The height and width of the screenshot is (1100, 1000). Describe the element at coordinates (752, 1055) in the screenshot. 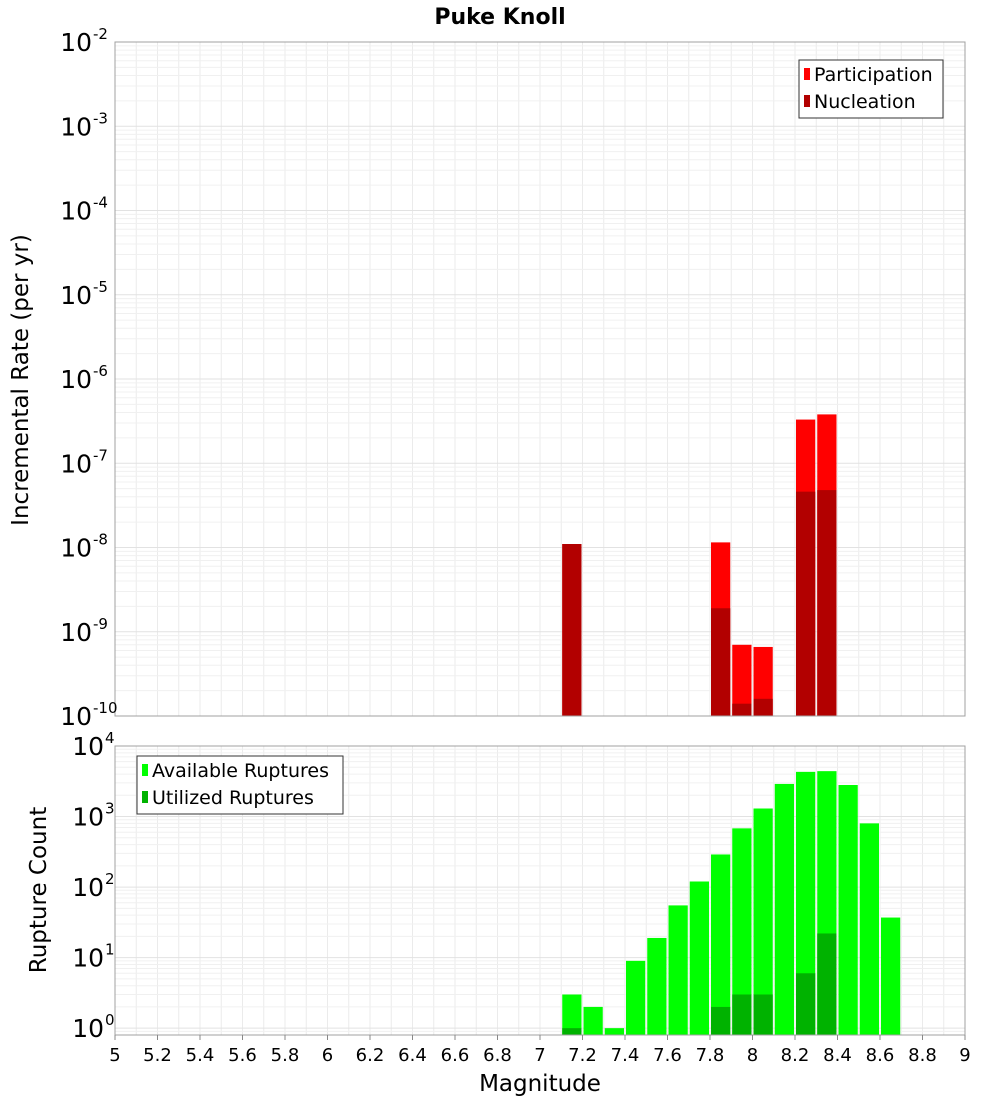

I see `x-tick-label: 8` at that location.